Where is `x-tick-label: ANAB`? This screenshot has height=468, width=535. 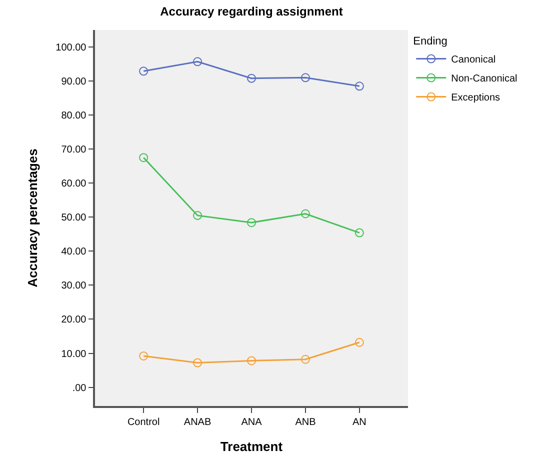
x-tick-label: ANAB is located at coordinates (198, 422).